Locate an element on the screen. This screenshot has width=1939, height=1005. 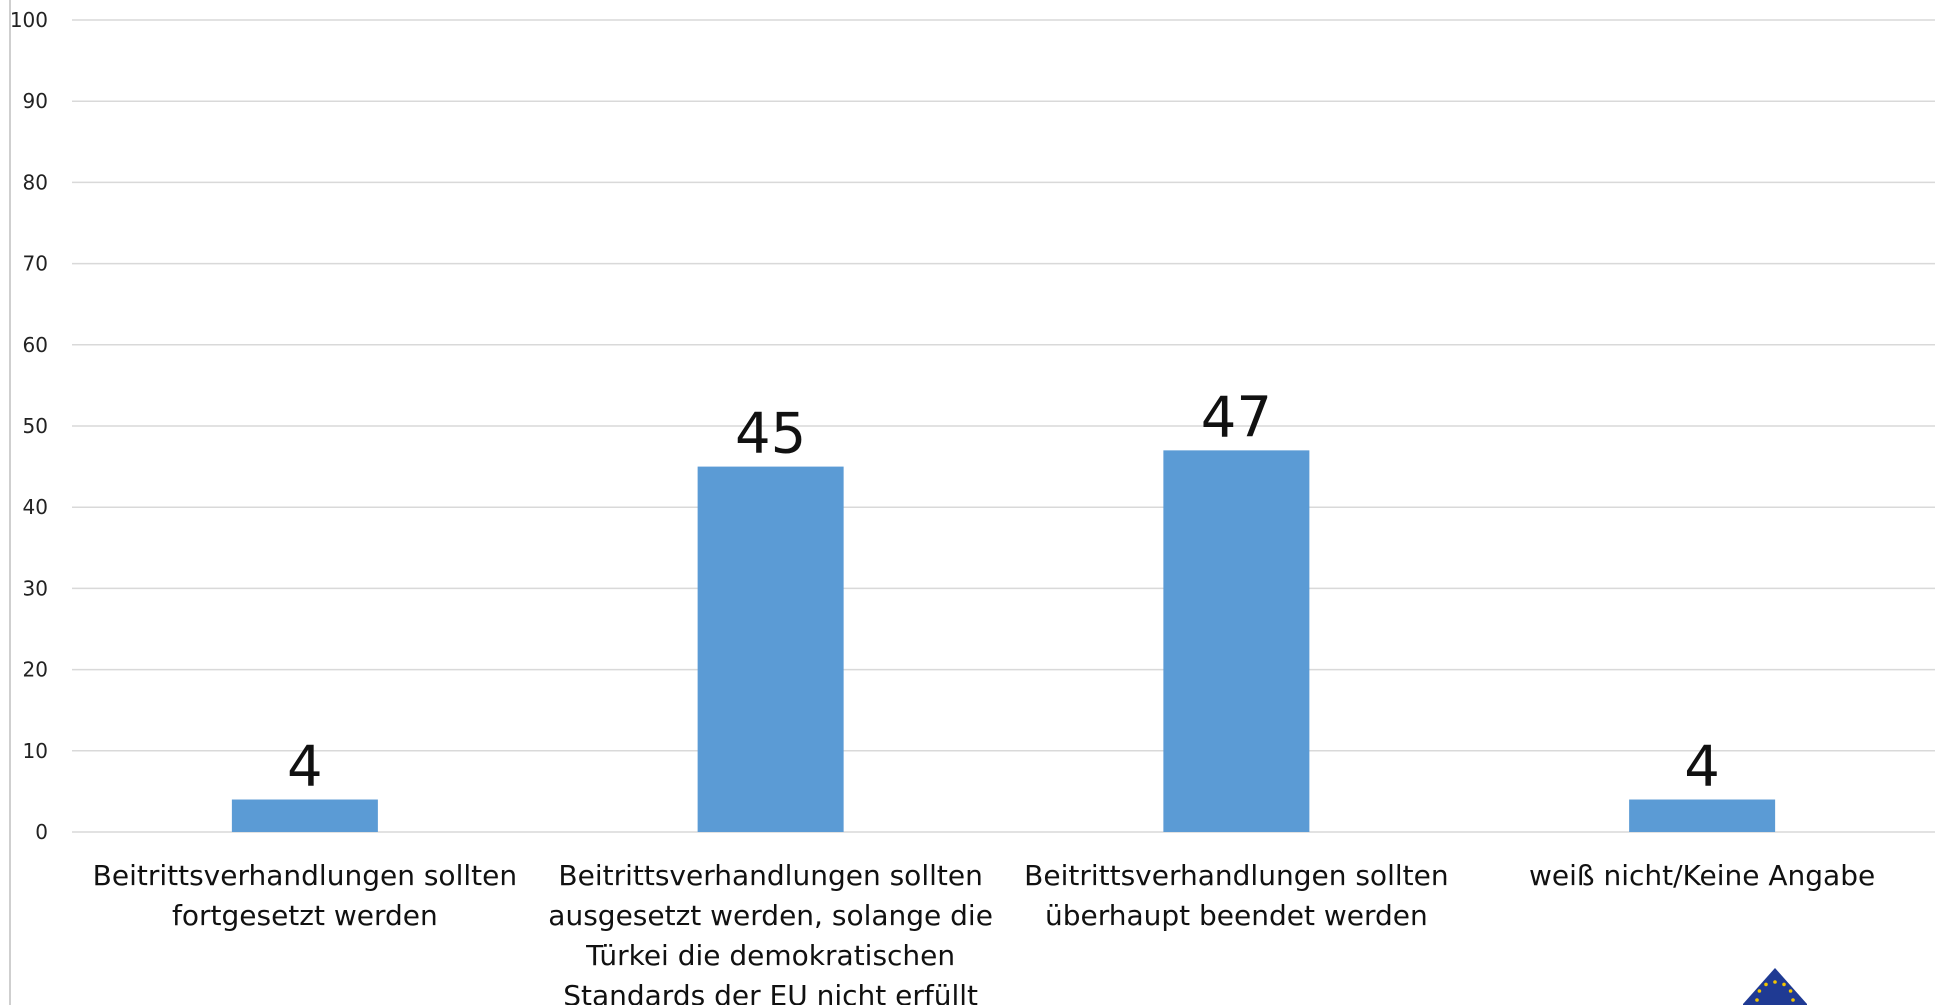
y-tick-label: 80 is located at coordinates (35, 182).